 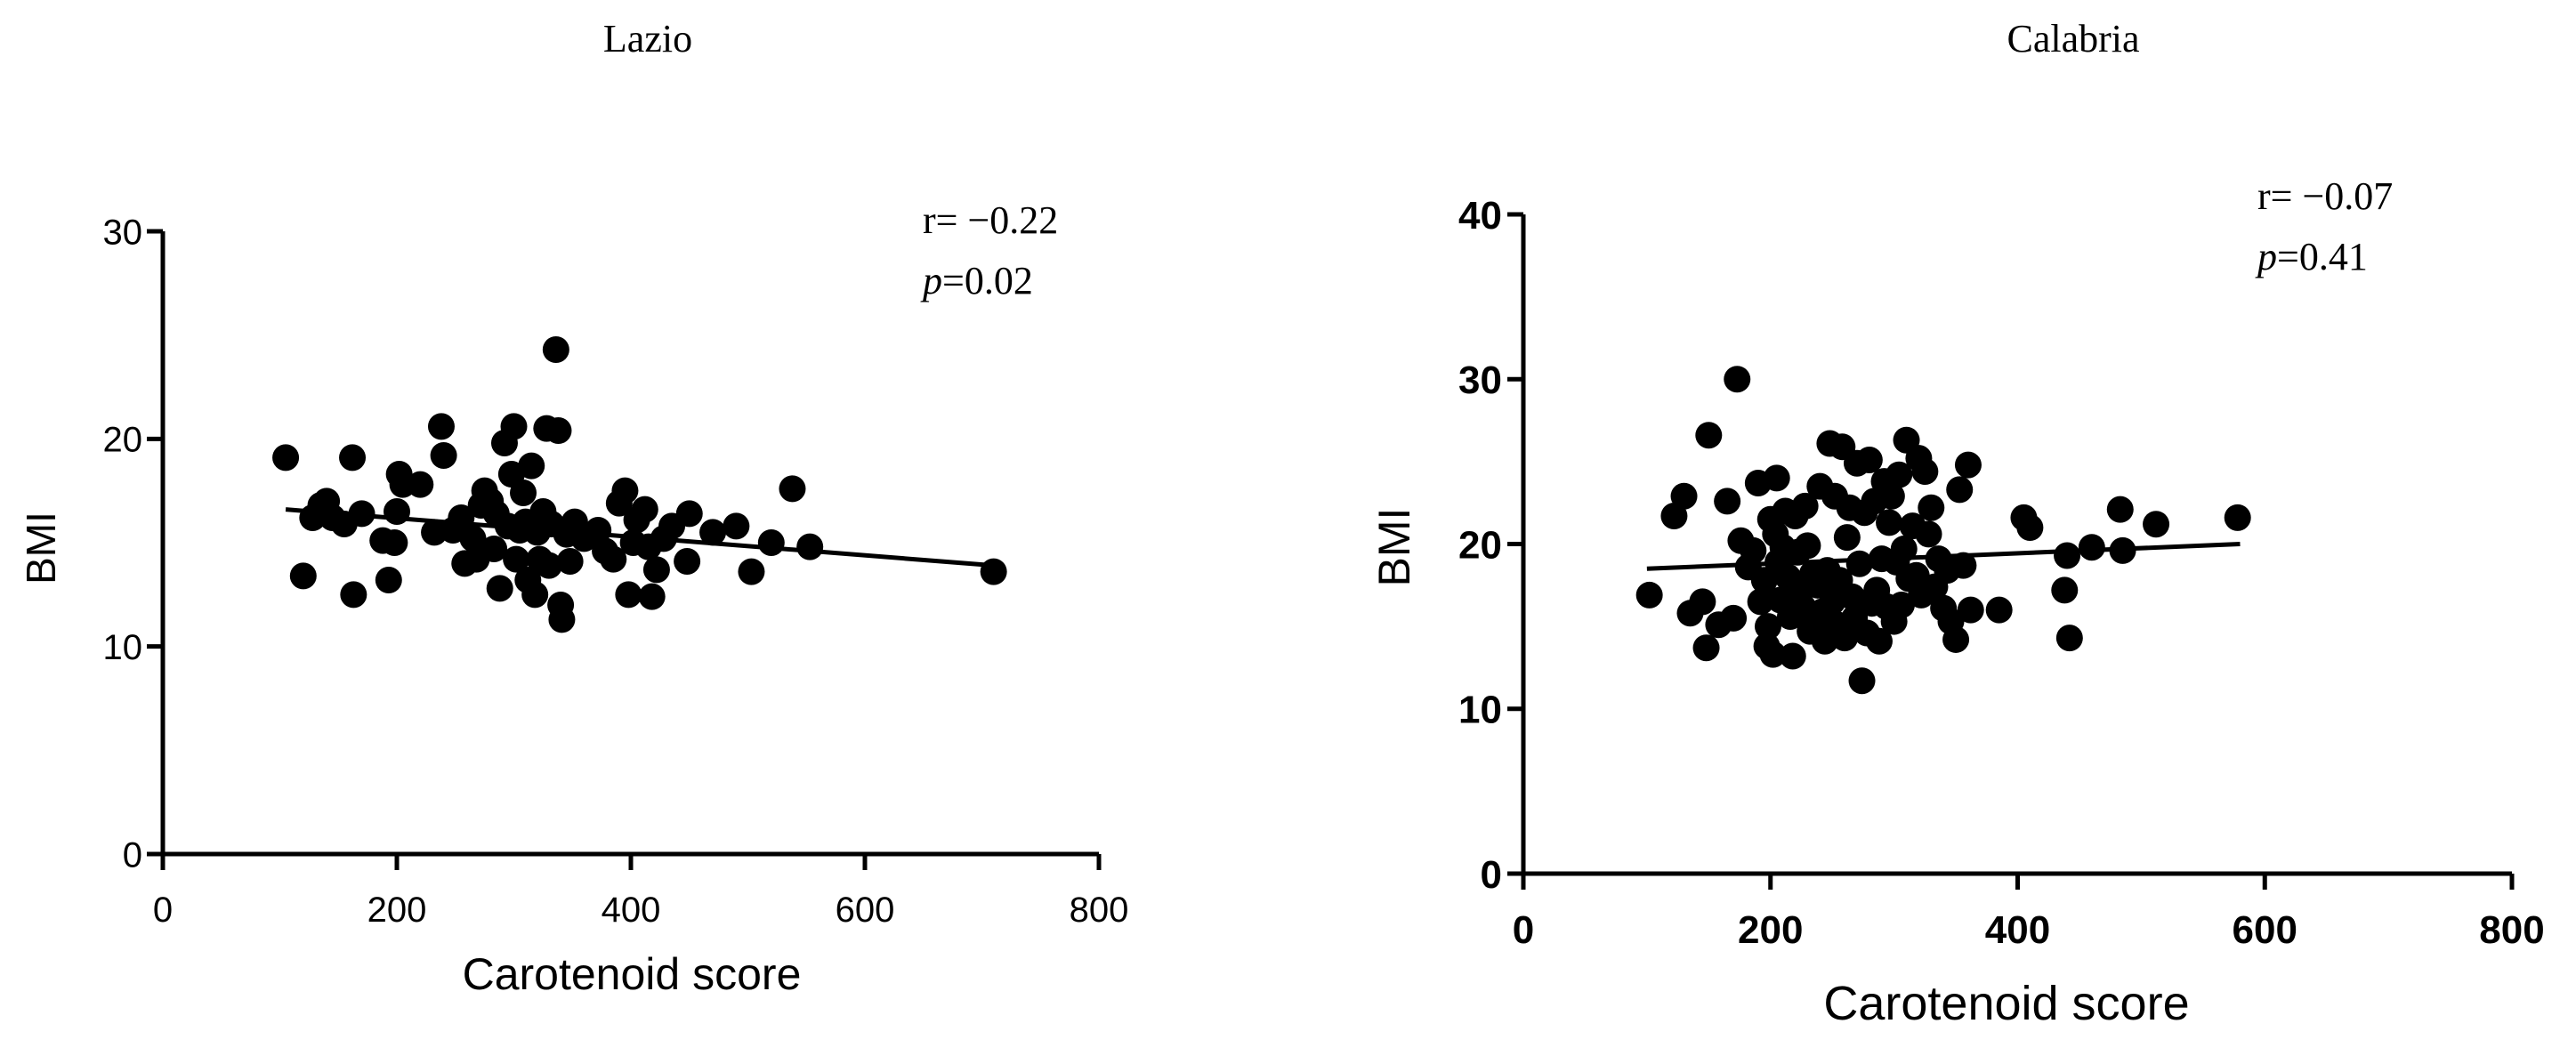 I want to click on chart-title: Calabria, so click(x=2073, y=38).